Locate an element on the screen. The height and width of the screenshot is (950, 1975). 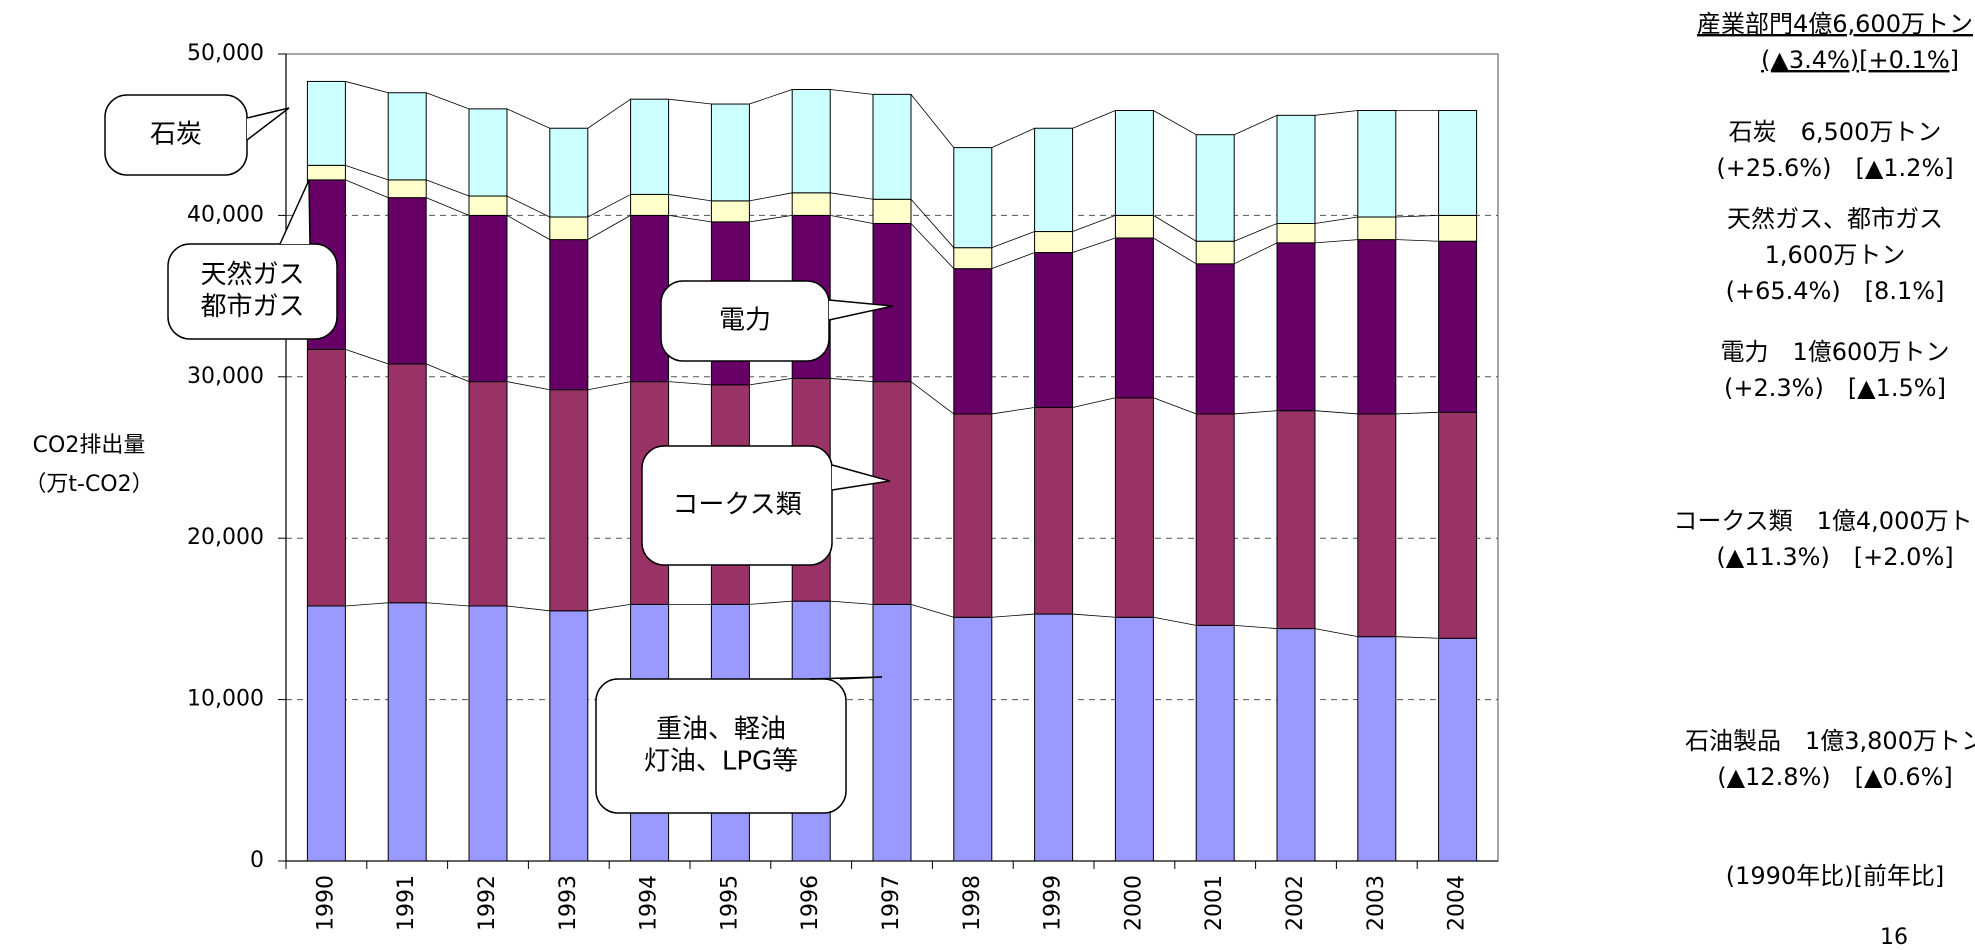
x-tick-label: 2000 is located at coordinates (1133, 903).